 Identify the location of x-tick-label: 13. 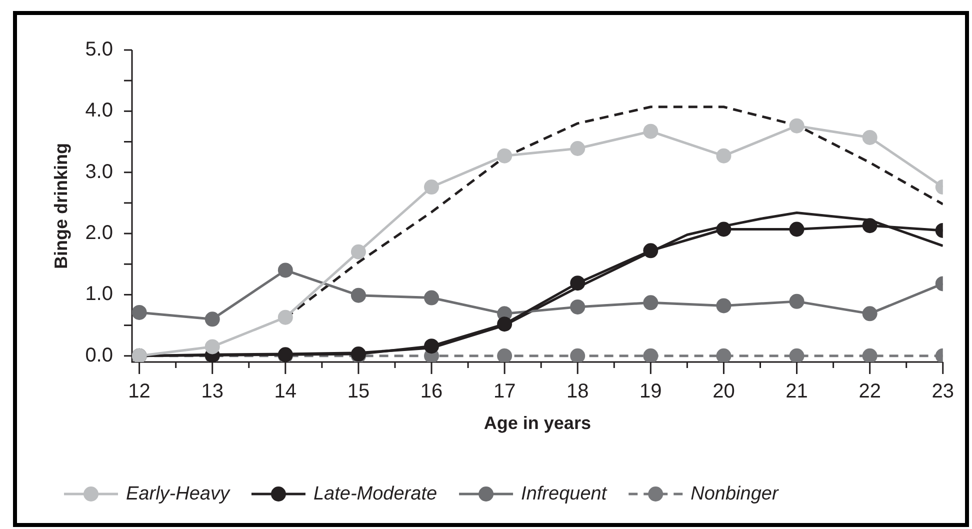
(212, 391).